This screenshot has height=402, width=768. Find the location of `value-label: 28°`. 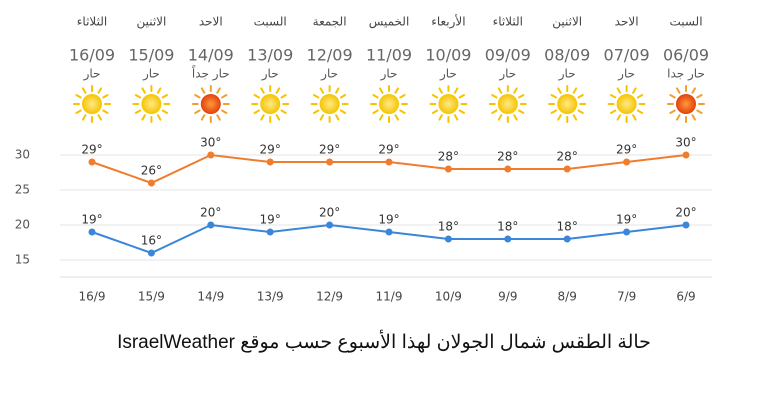

value-label: 28° is located at coordinates (507, 157).